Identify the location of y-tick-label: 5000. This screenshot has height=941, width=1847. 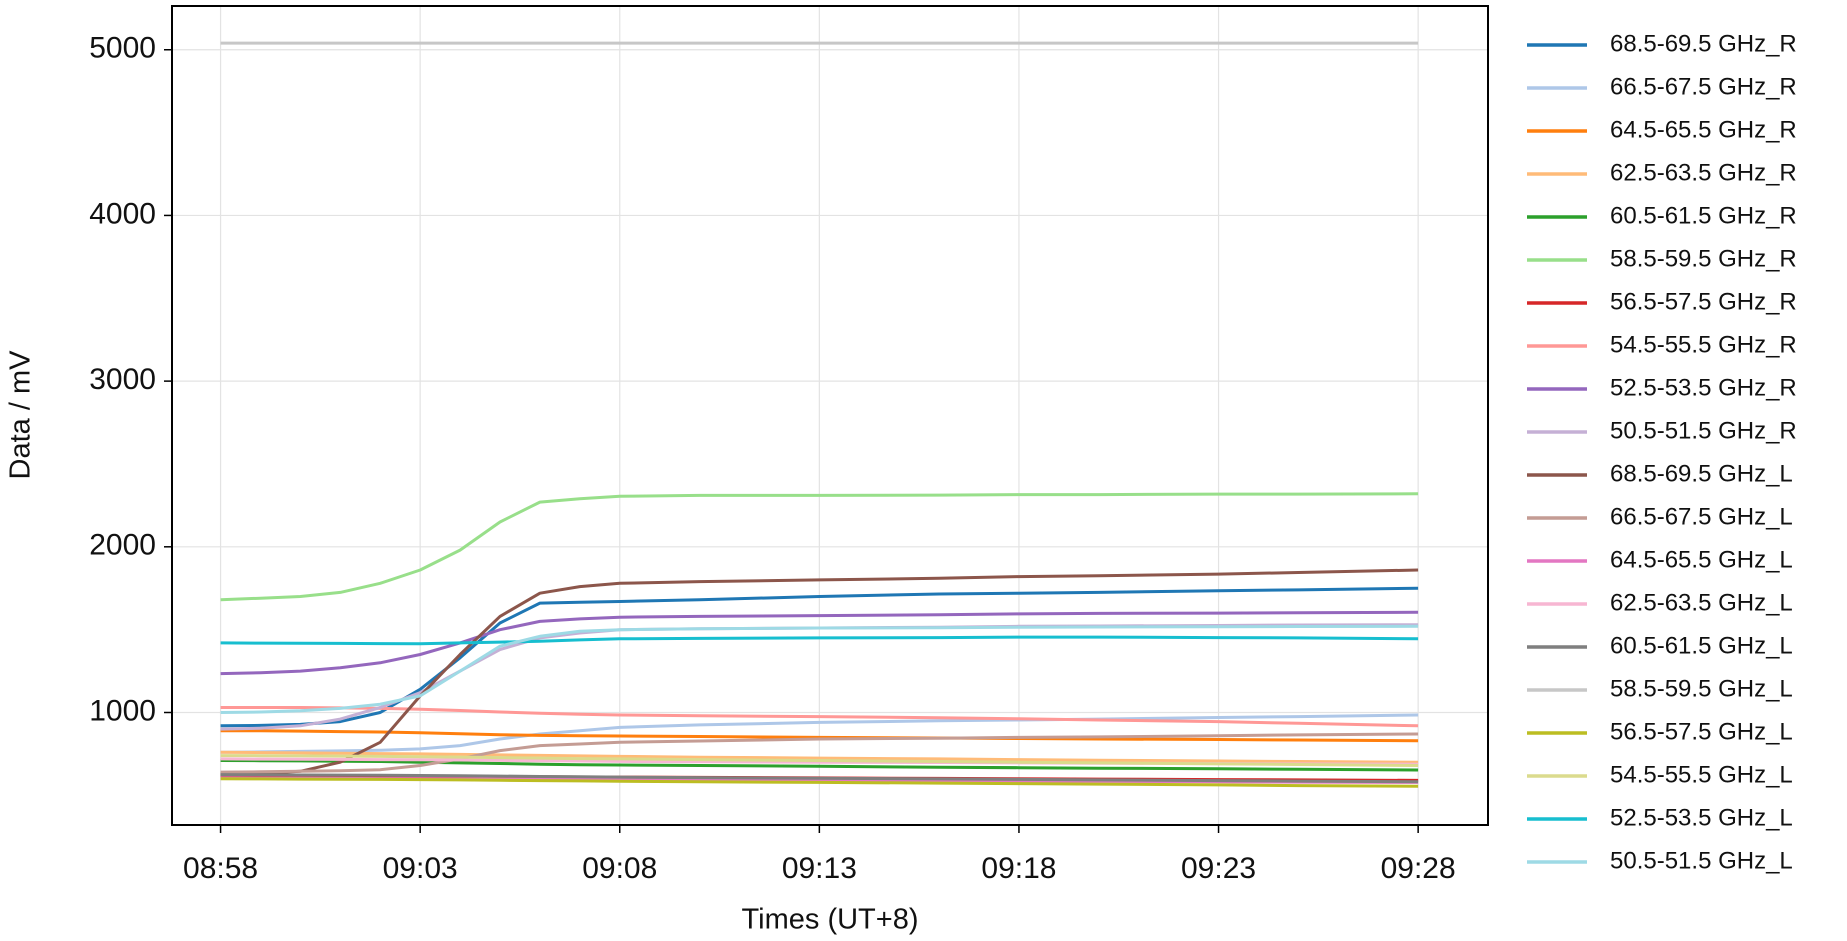
(122, 48).